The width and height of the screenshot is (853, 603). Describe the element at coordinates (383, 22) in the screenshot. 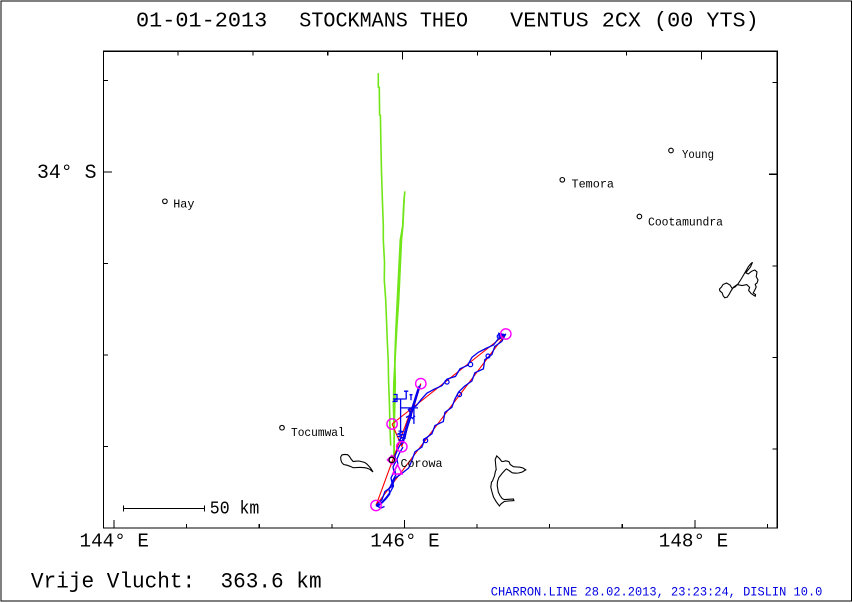

I see `svg-text: STOCKMANS THEO` at that location.